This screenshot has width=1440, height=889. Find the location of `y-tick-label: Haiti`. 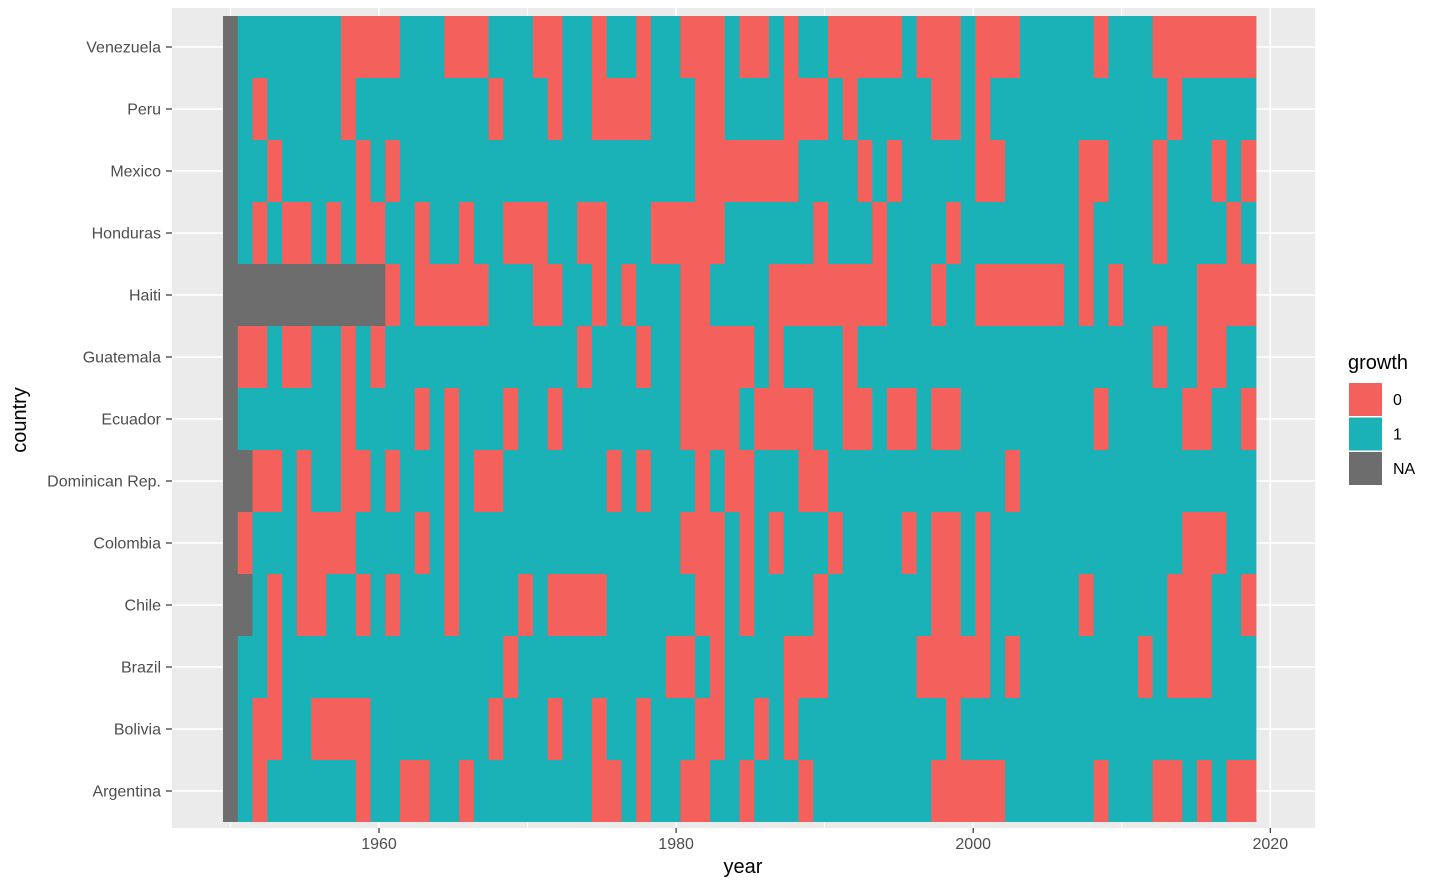

y-tick-label: Haiti is located at coordinates (145, 296).